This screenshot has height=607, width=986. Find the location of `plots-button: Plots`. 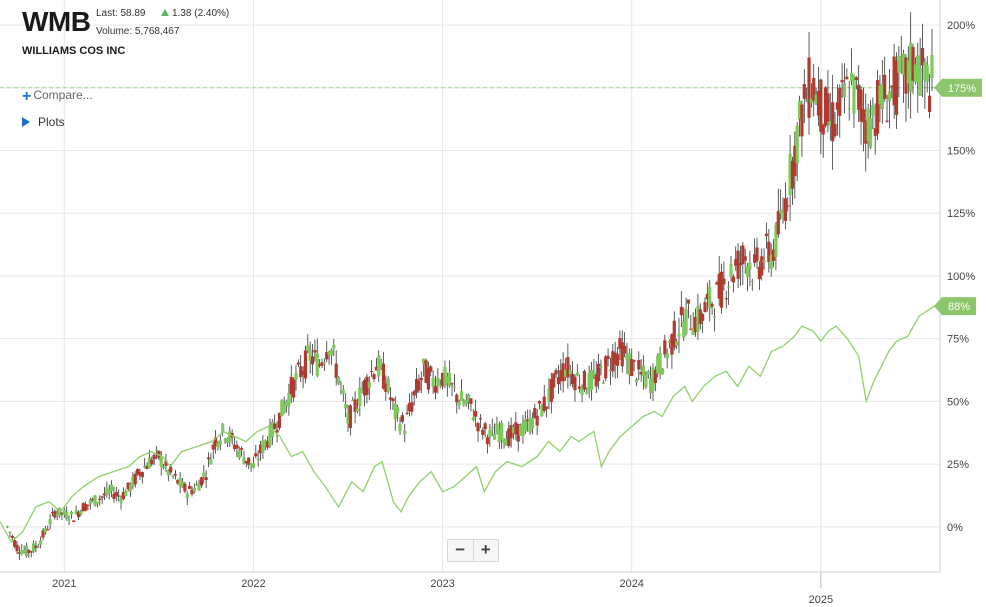

plots-button: Plots is located at coordinates (43, 122).